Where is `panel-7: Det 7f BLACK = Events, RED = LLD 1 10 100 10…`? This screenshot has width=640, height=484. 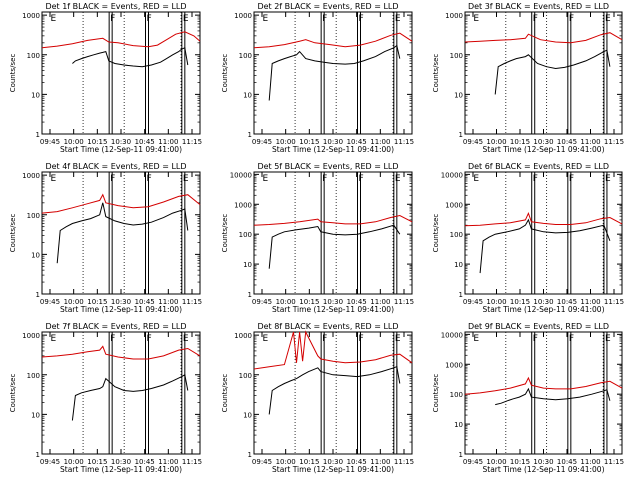 panel-7: Det 7f BLACK = Events, RED = LLD 1 10 100 10… is located at coordinates (105, 398).